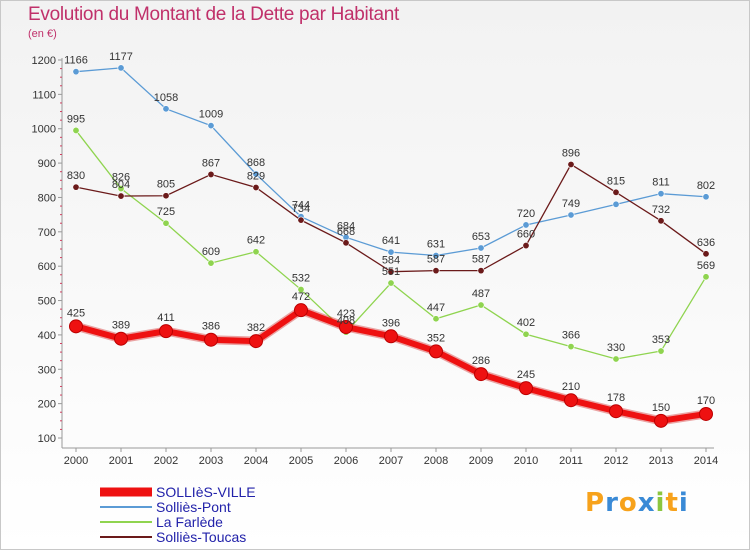 Image resolution: width=750 pixels, height=550 pixels. What do you see at coordinates (301, 209) in the screenshot?
I see `data-label: 734` at bounding box center [301, 209].